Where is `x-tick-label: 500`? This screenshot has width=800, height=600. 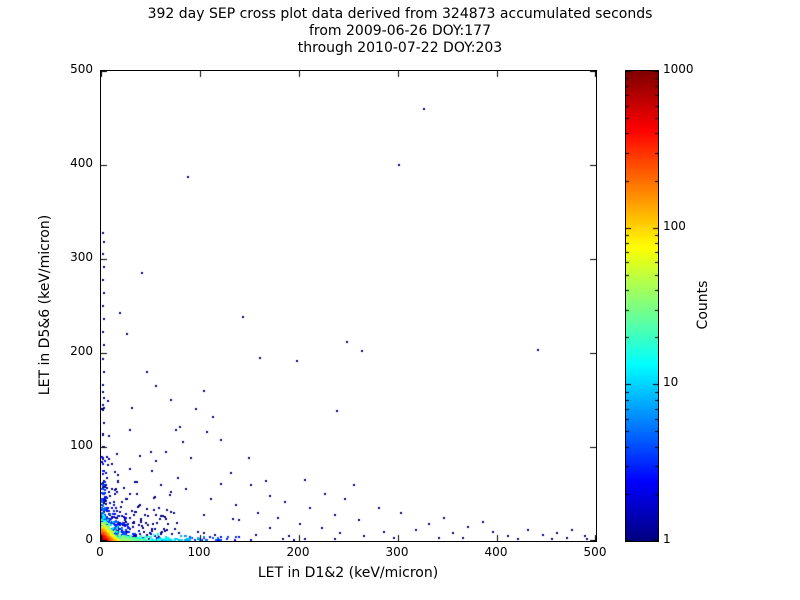 x-tick-label: 500 is located at coordinates (595, 552).